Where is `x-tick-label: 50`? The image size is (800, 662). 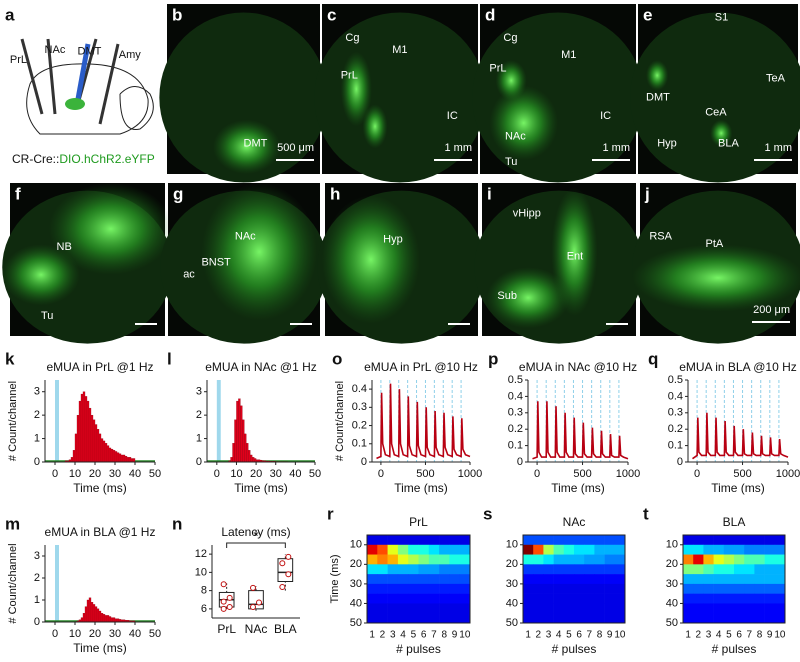 x-tick-label: 50 is located at coordinates (315, 474).